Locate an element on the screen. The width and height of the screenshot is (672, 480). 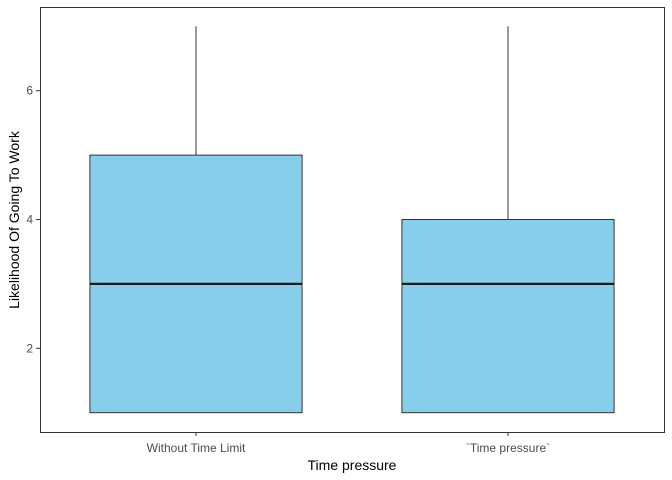
y-tick-label: 6 is located at coordinates (29, 91).